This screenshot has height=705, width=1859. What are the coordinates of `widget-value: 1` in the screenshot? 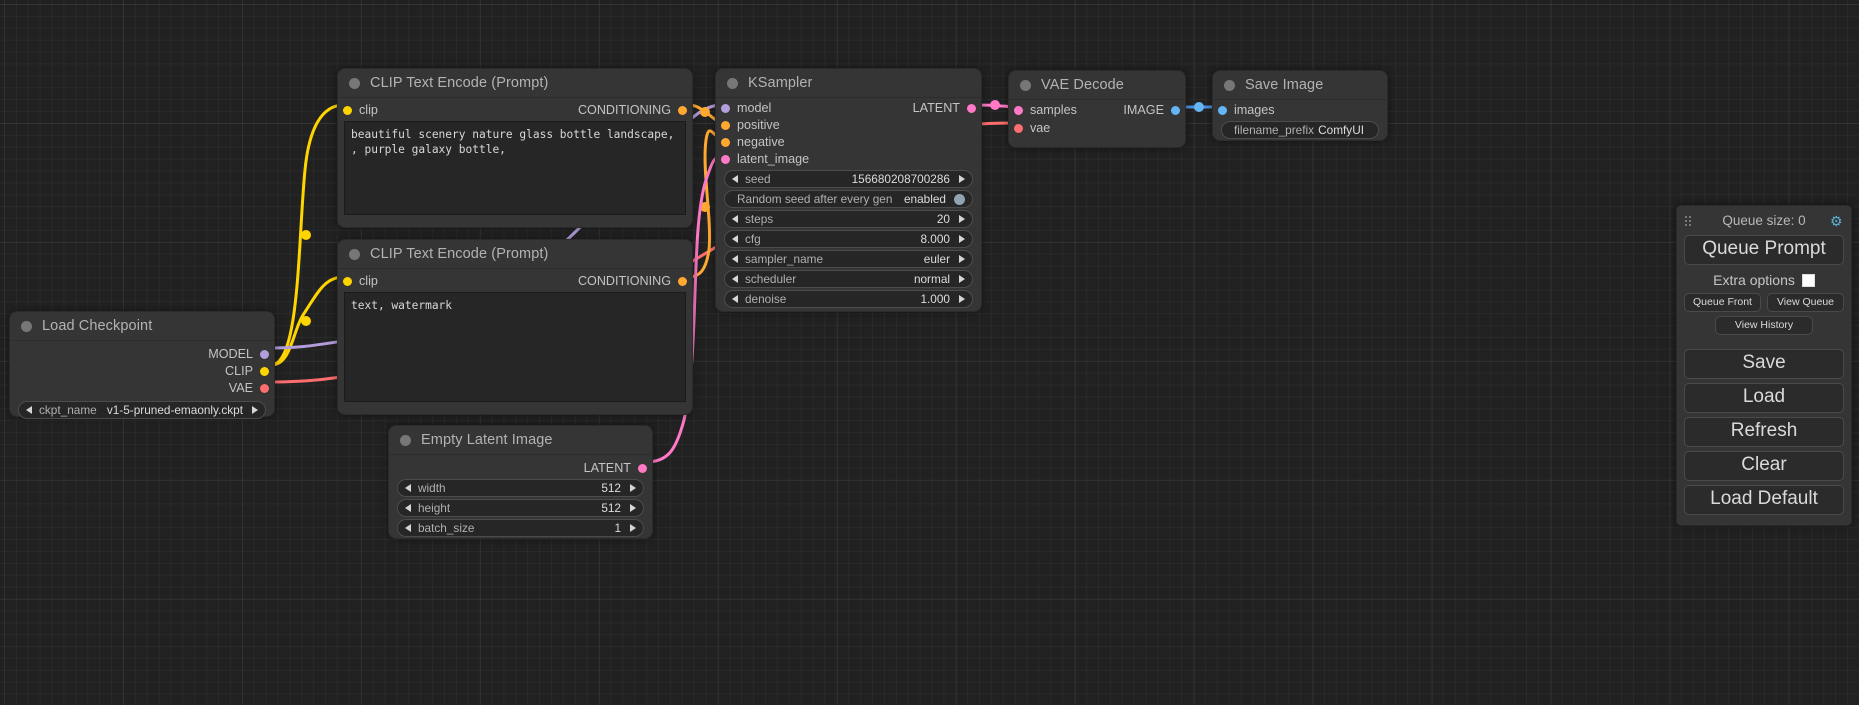 It's located at (617, 528).